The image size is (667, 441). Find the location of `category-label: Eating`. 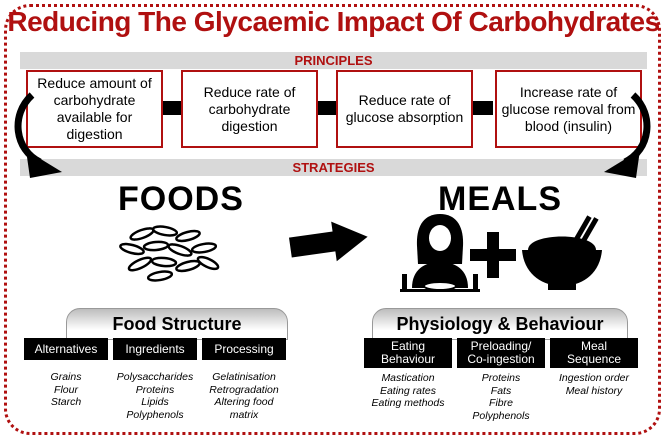

category-label: Eating is located at coordinates (408, 346).